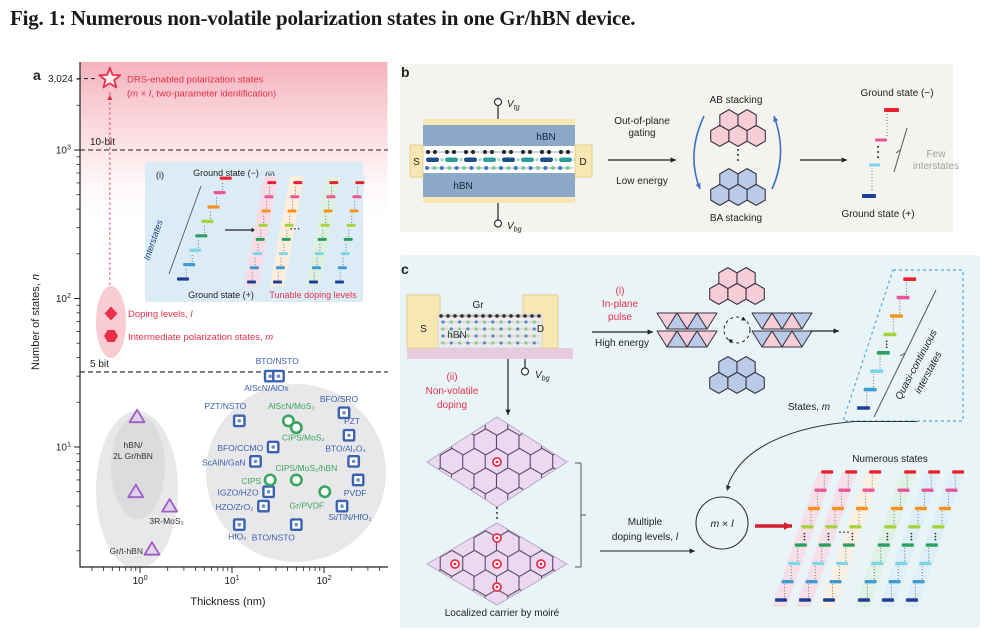  I want to click on hbn-bottom-label: hBN, so click(462, 186).